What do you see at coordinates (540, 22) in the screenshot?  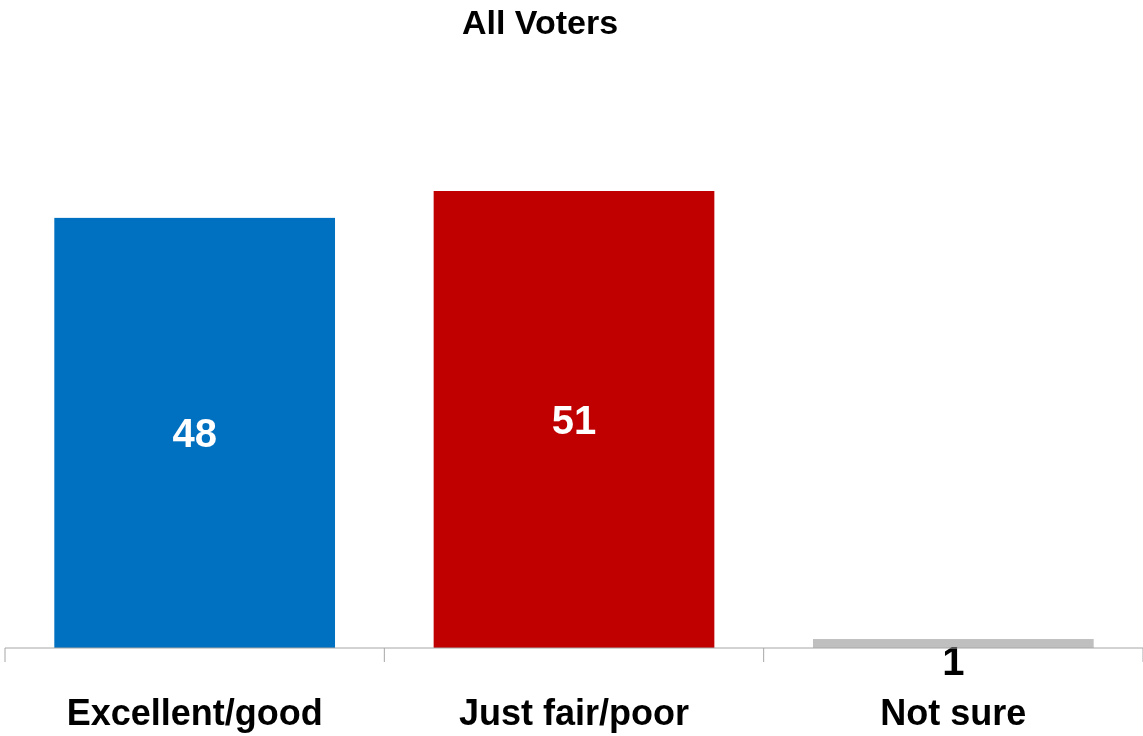 I see `chart-title: All Voters` at bounding box center [540, 22].